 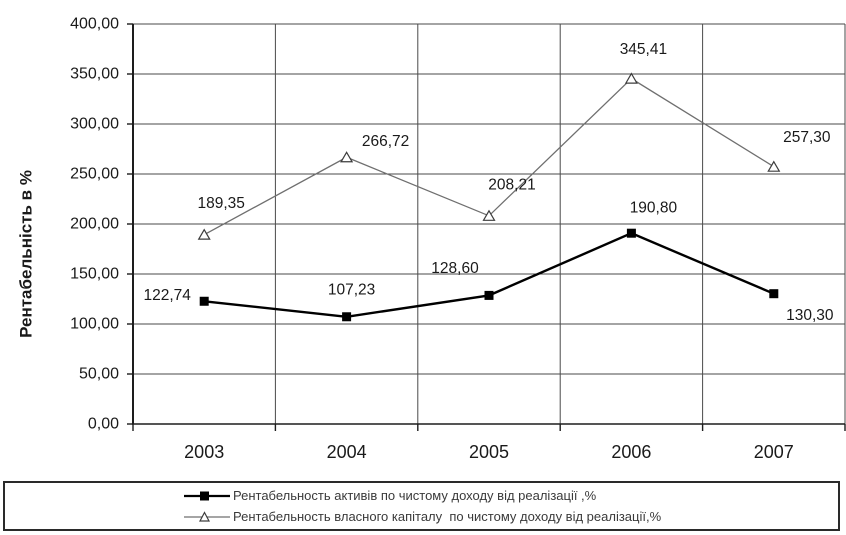 I want to click on data-label: 208,21, so click(x=511, y=184).